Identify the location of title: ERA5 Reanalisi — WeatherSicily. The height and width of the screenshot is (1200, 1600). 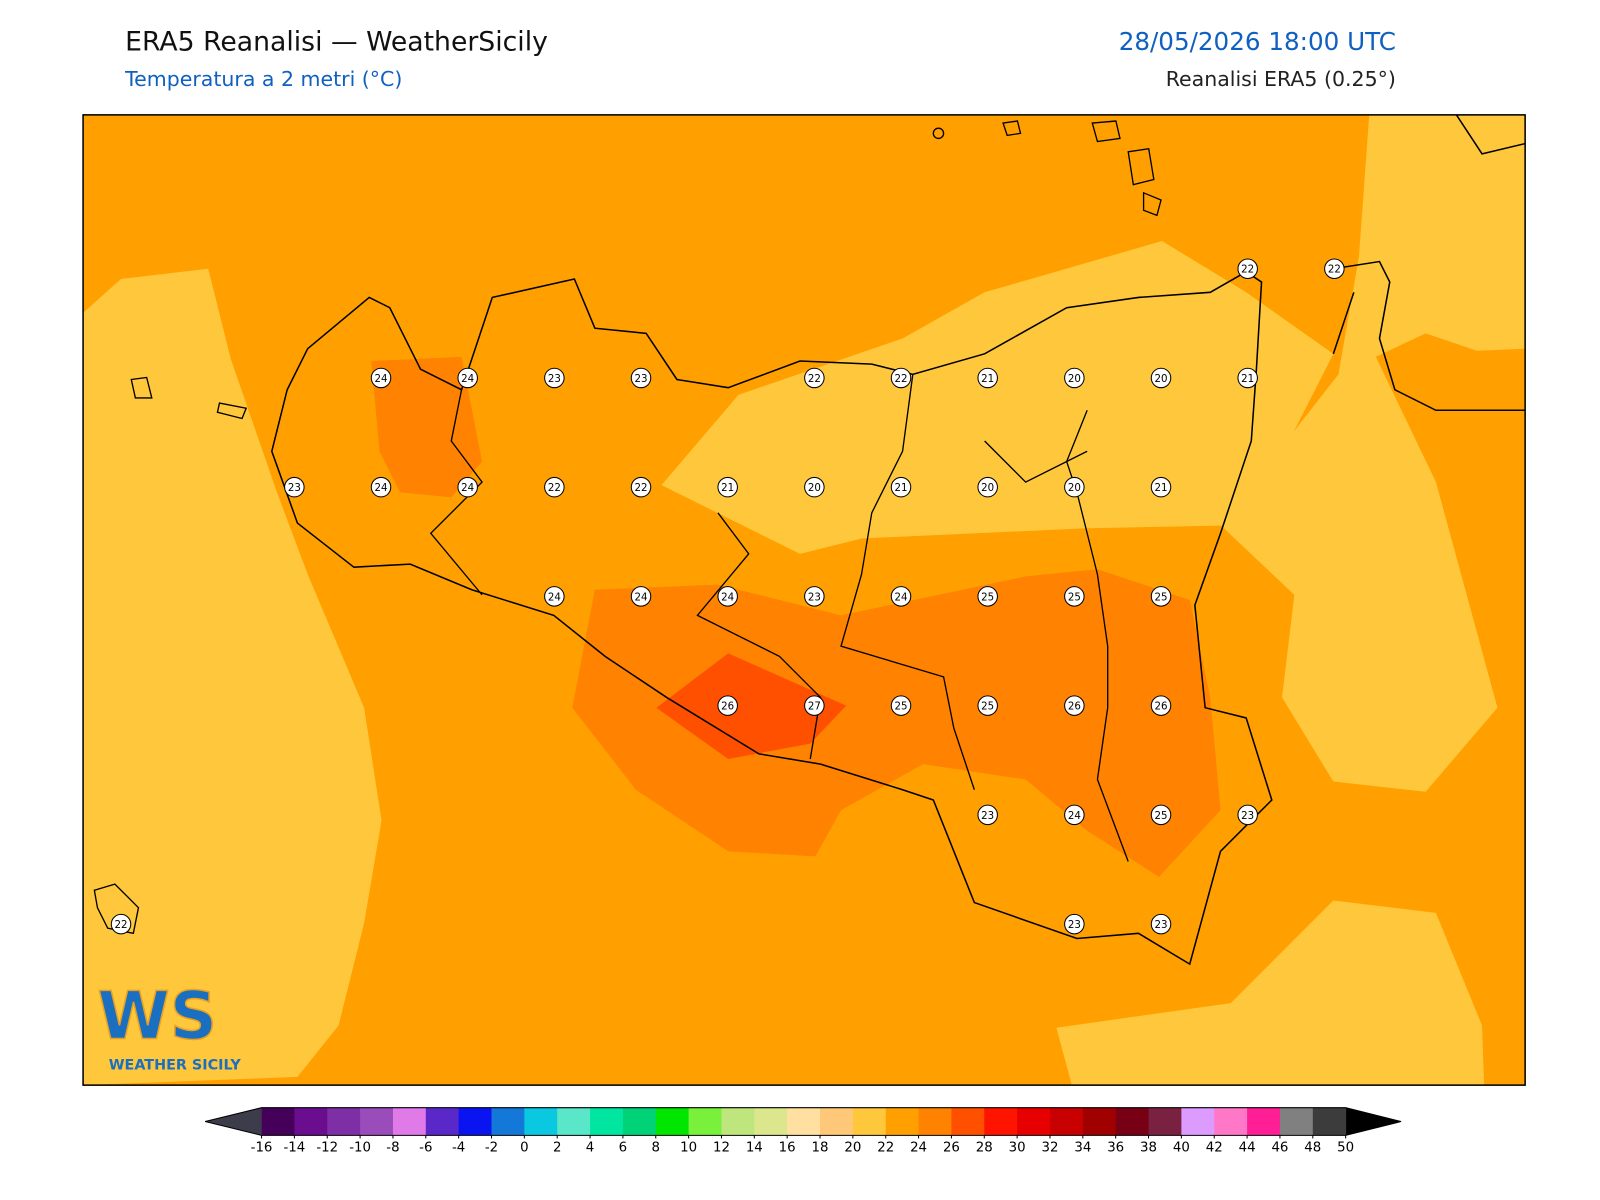
(336, 42).